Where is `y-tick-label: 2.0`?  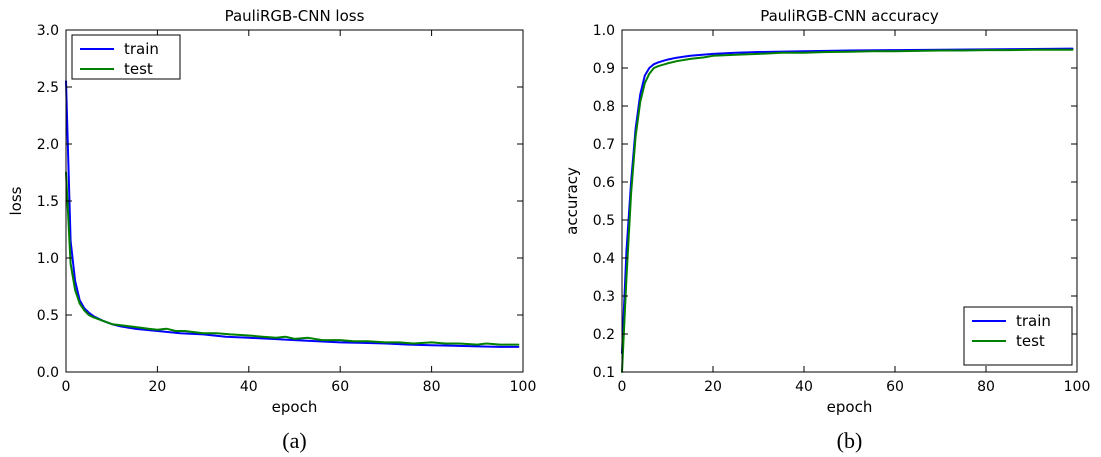 y-tick-label: 2.0 is located at coordinates (48, 145).